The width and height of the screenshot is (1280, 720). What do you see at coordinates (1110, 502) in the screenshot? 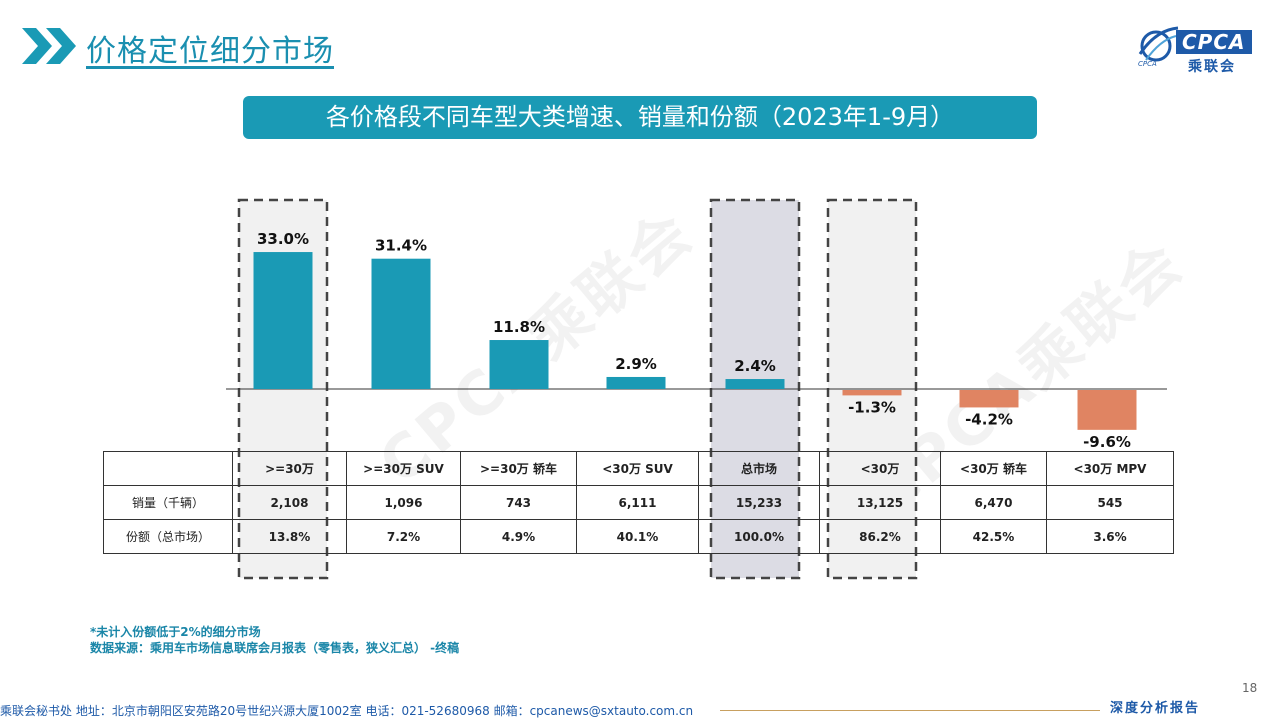
I see `table-cell: 545` at bounding box center [1110, 502].